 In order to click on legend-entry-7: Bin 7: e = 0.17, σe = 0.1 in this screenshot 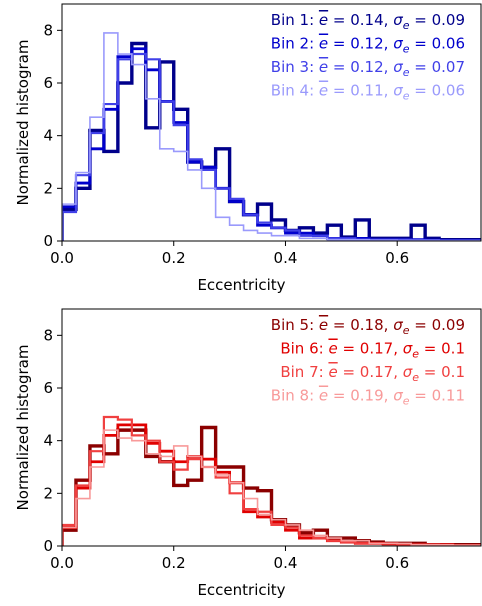, I will do `click(372, 373)`.